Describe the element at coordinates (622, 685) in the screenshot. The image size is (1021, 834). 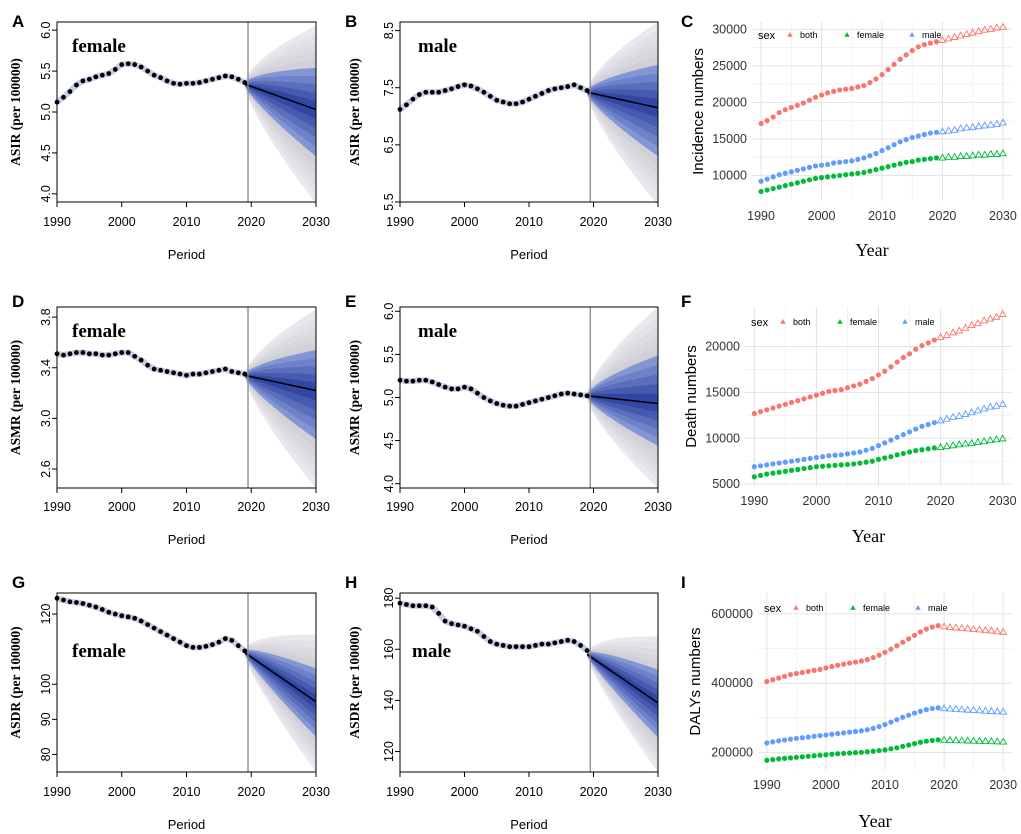
I see `forecast-band` at that location.